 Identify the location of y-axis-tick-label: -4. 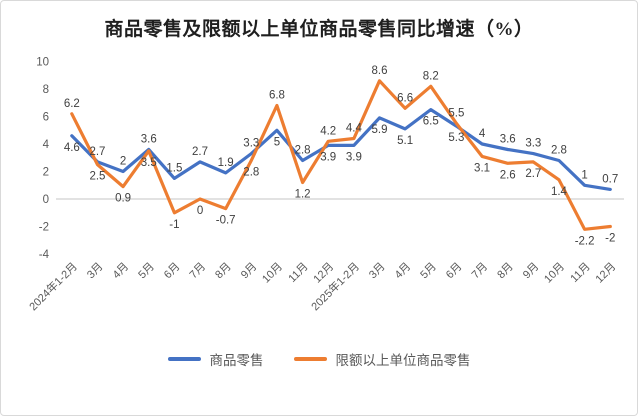
(44, 255).